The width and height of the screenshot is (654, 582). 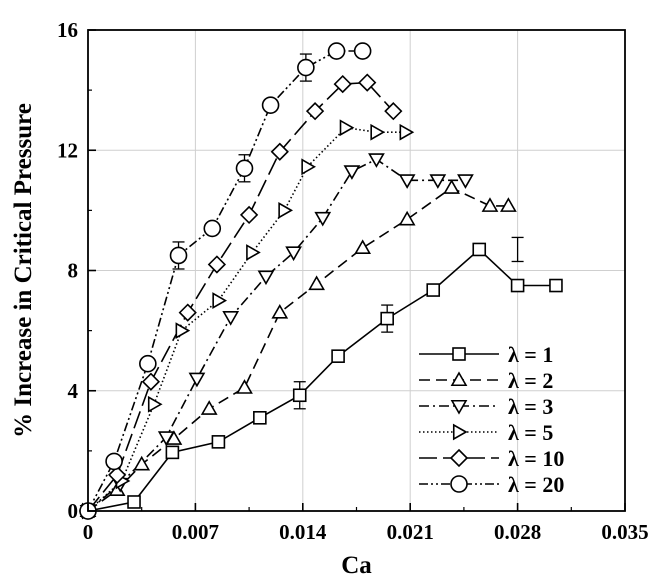 I want to click on legend-label-3: λ = 3, so click(x=530, y=406).